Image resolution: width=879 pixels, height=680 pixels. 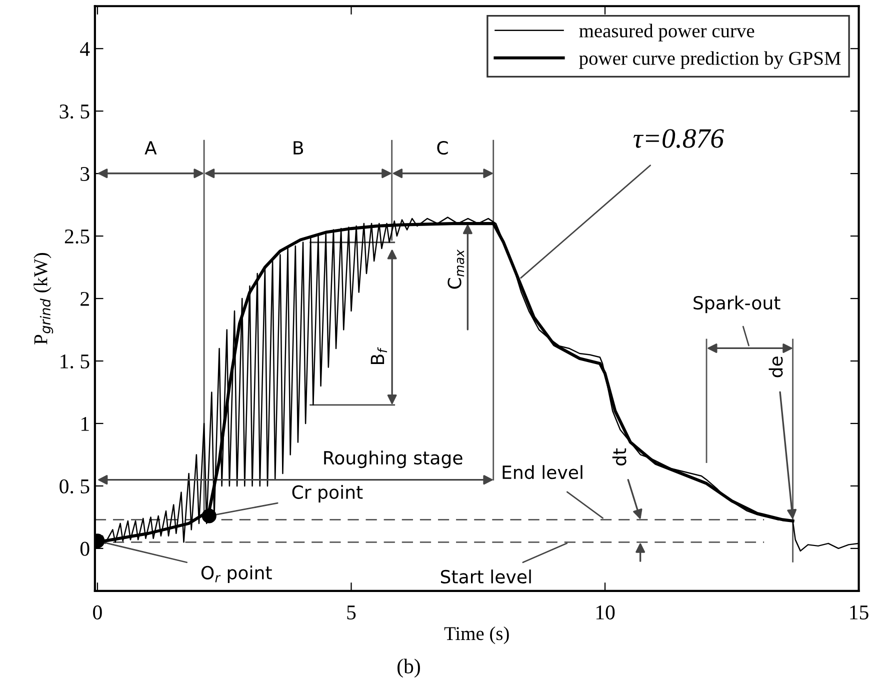 What do you see at coordinates (379, 355) in the screenshot?
I see `annotation: B$_{f}$` at bounding box center [379, 355].